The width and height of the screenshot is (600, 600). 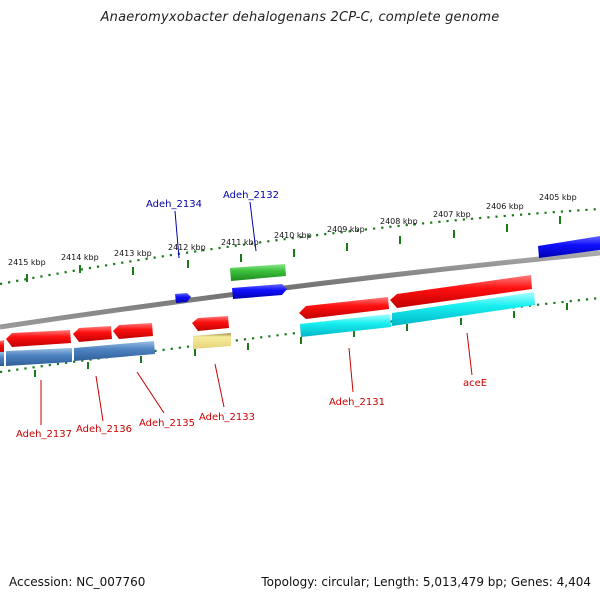 What do you see at coordinates (27, 262) in the screenshot?
I see `kbp-label: 2415 kbp` at bounding box center [27, 262].